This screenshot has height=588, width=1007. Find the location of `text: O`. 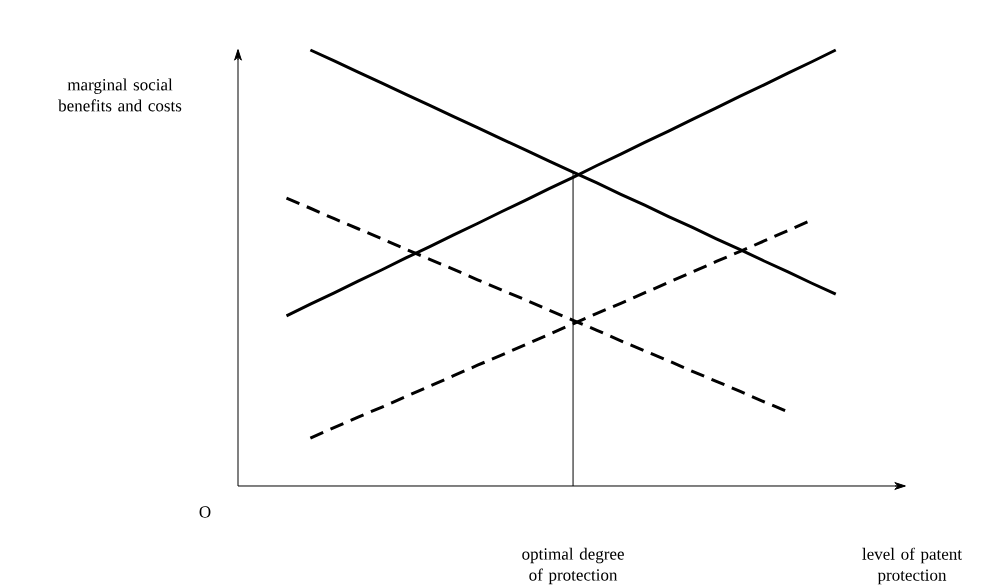

text: O is located at coordinates (205, 512).